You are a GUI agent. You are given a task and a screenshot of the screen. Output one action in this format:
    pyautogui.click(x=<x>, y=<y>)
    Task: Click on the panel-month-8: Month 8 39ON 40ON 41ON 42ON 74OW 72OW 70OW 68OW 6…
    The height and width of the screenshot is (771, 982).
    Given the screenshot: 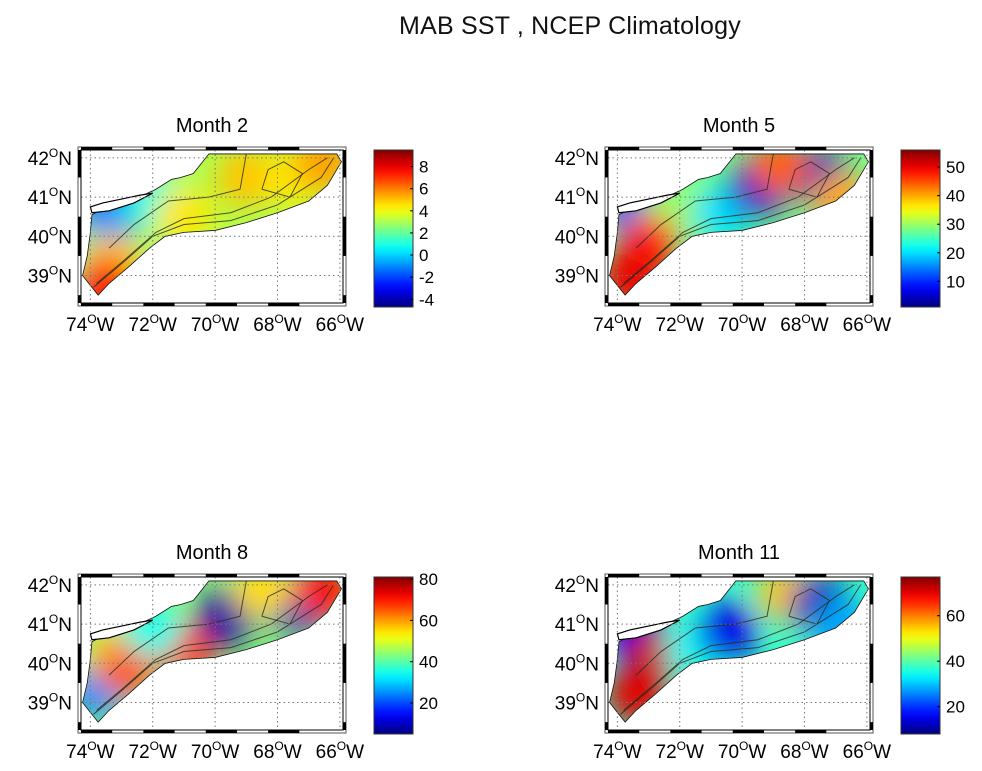 What is the action you would take?
    pyautogui.click(x=220, y=650)
    